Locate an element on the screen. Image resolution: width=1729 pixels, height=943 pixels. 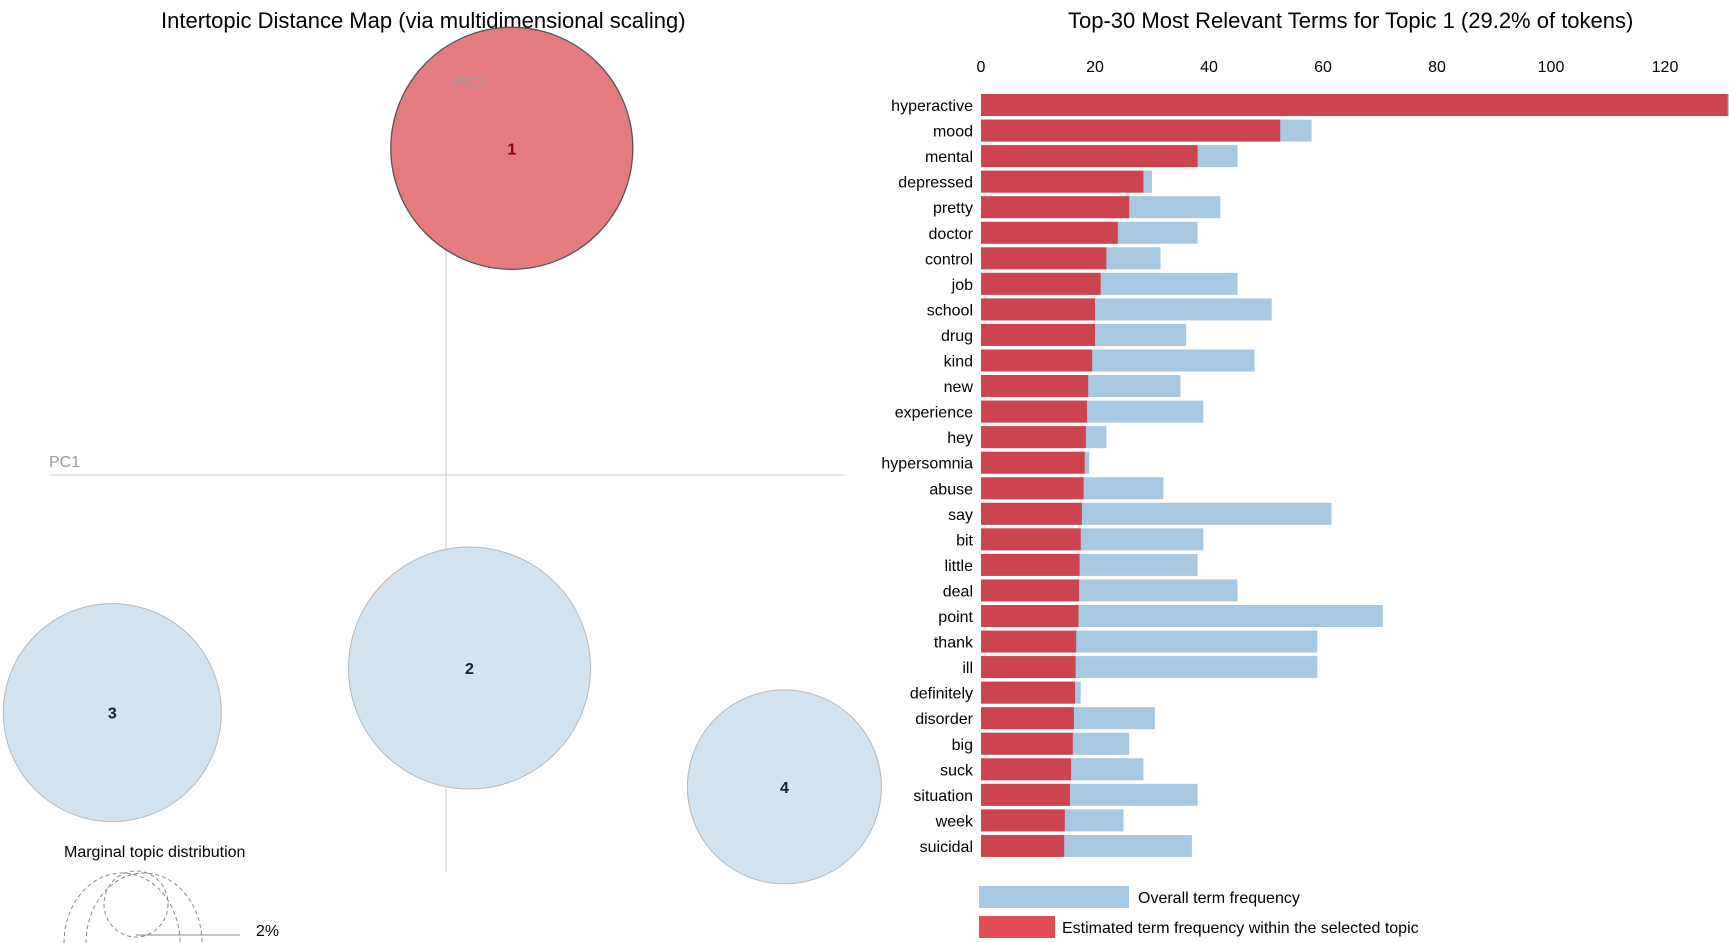
bar-topic-depressed is located at coordinates (1062, 181).